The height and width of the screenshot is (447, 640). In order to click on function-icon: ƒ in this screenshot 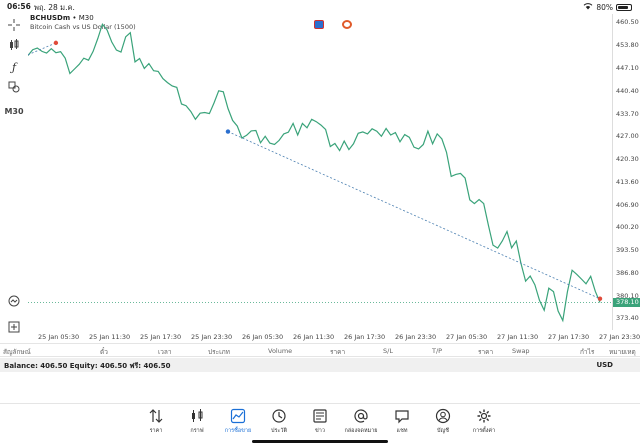, I will do `click(14, 67)`.